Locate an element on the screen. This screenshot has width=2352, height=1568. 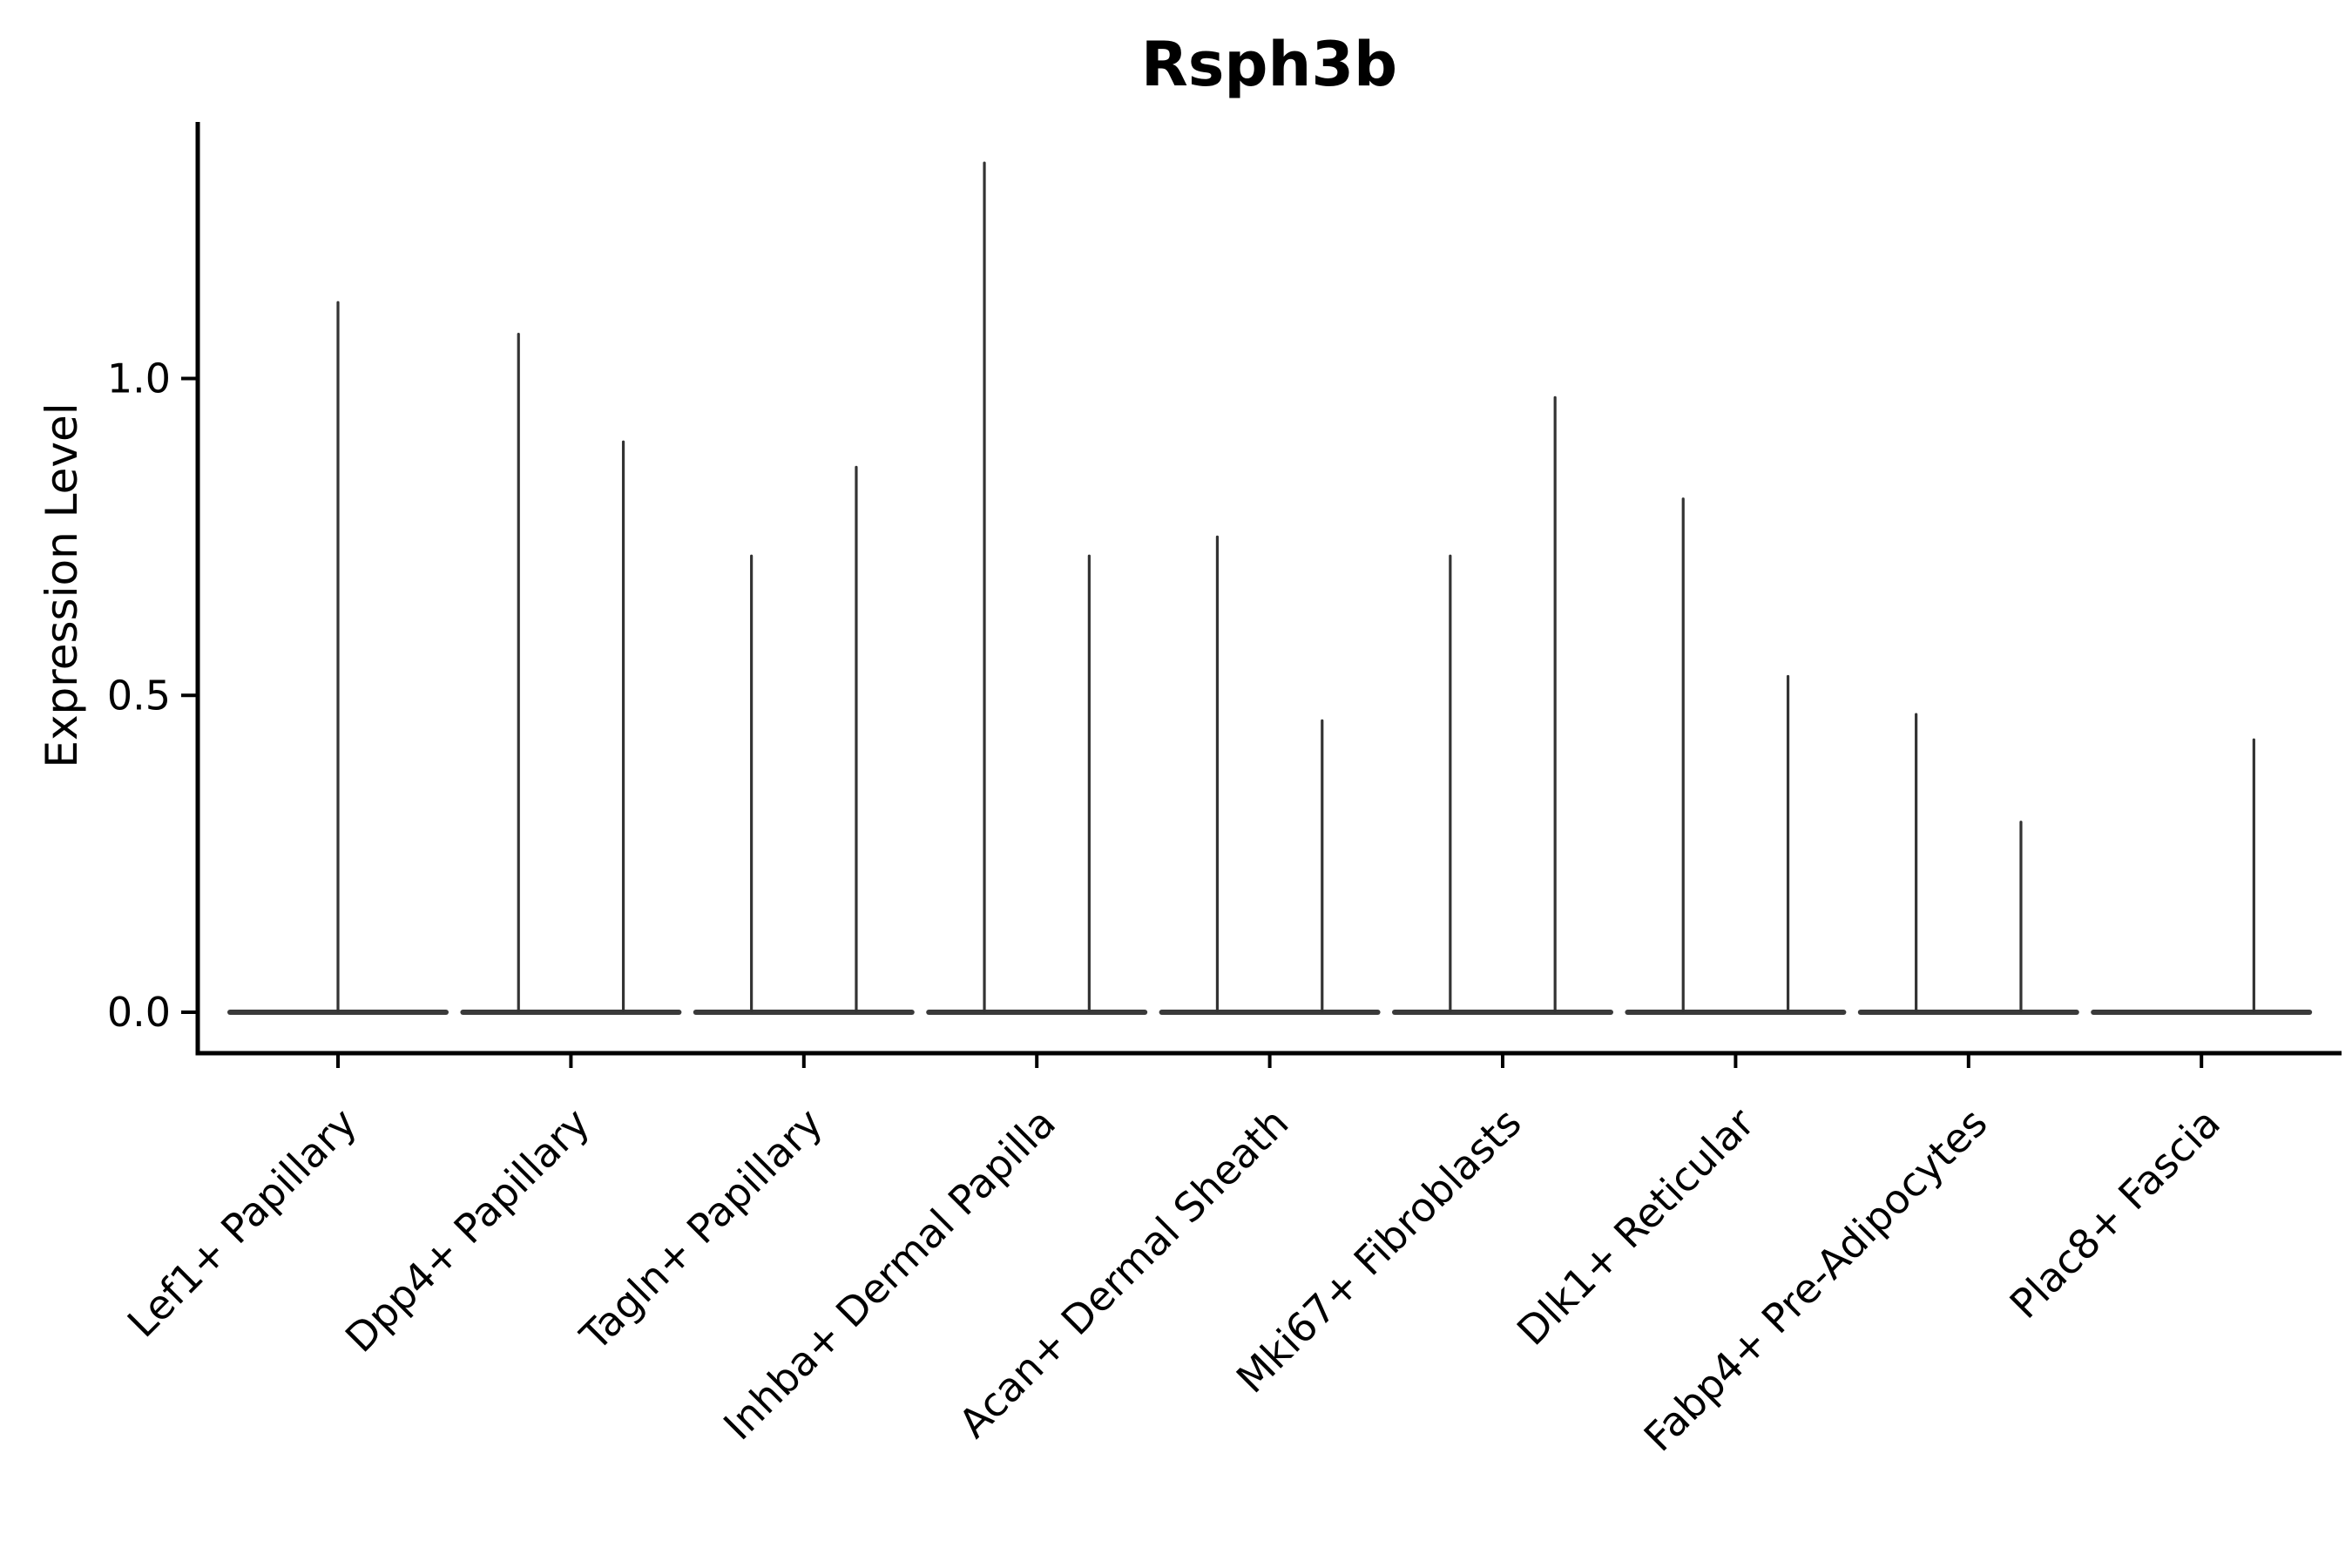
x-axis-label: Dpp4+ Papillary is located at coordinates (467, 1231).